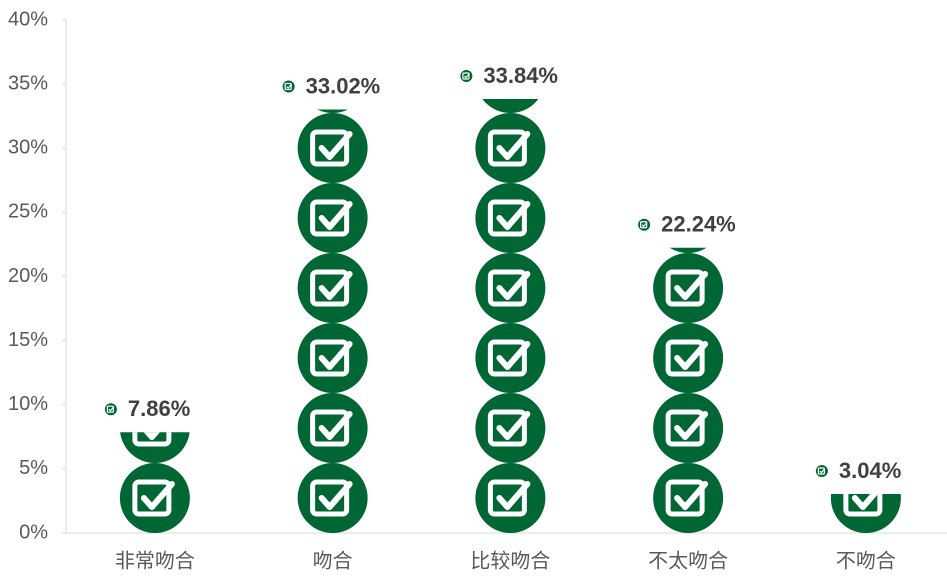 The width and height of the screenshot is (947, 577). What do you see at coordinates (155, 560) in the screenshot?
I see `x-tick-label: 非常吻合` at bounding box center [155, 560].